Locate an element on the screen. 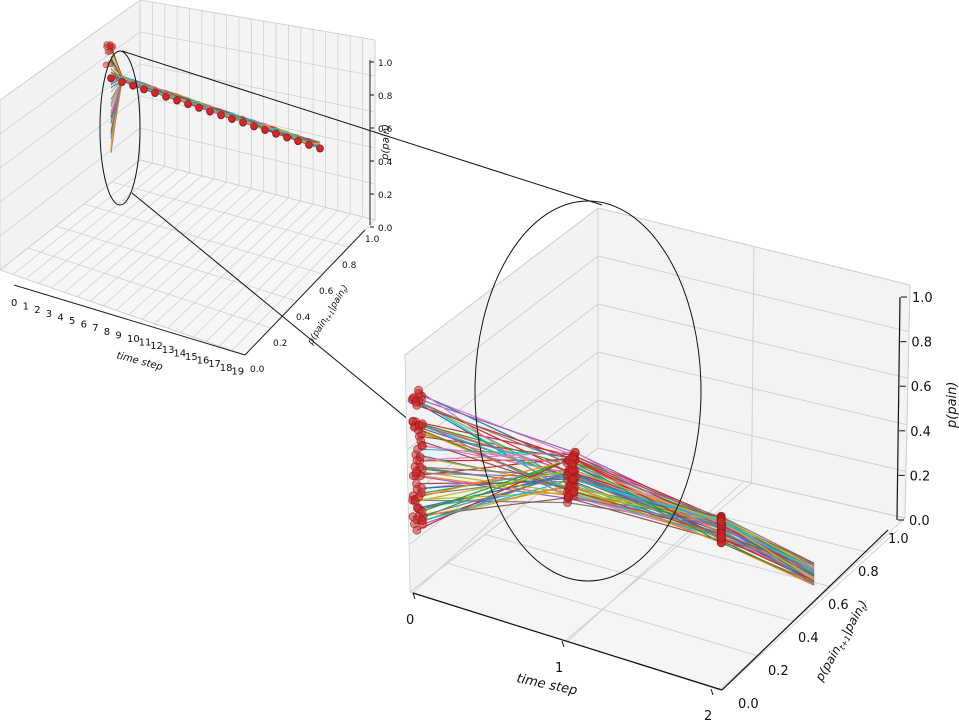  overview-y-tick-label: 1.0 is located at coordinates (372, 240).